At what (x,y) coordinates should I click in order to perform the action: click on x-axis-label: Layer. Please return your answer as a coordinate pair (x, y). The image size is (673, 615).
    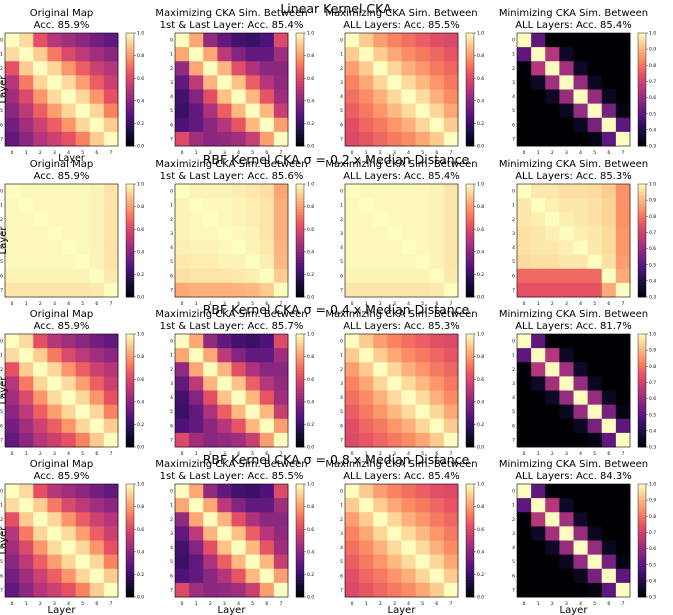
    Looking at the image, I should click on (574, 610).